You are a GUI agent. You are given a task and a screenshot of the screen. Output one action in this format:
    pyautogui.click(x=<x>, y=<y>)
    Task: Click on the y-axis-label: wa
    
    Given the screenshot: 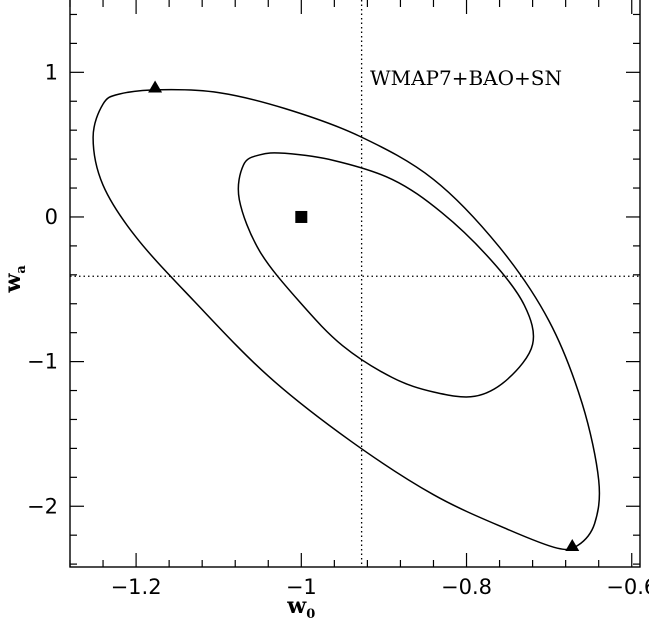 What is the action you would take?
    pyautogui.click(x=14, y=279)
    